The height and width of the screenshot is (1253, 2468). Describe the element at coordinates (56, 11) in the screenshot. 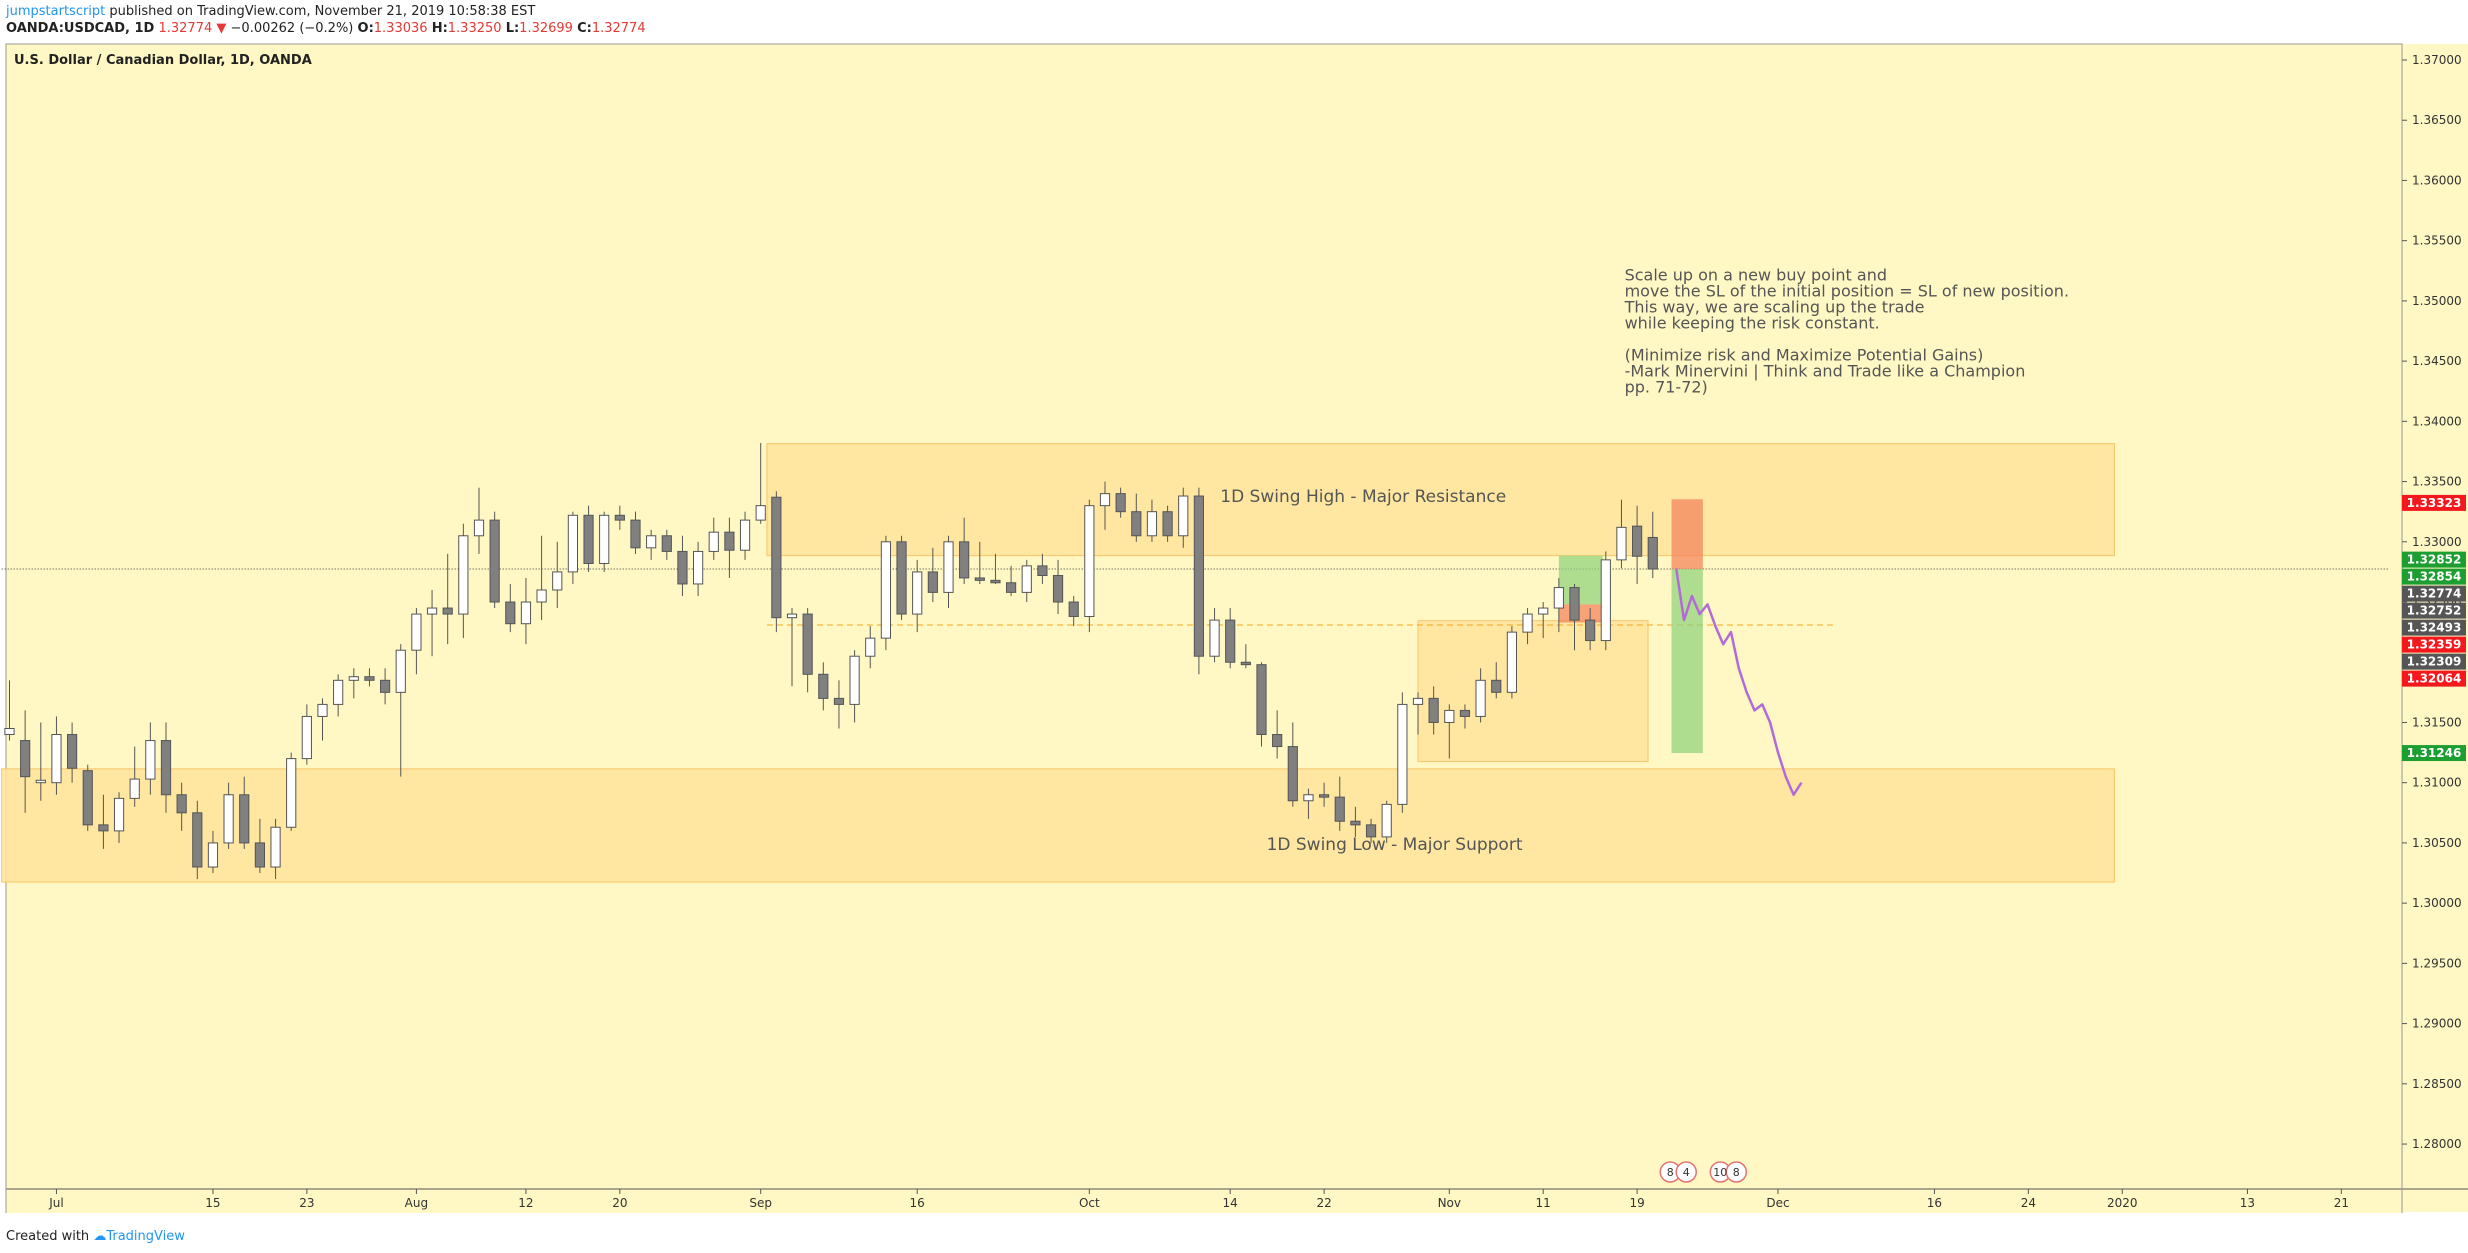

I see `author-link: jumpstartscript` at that location.